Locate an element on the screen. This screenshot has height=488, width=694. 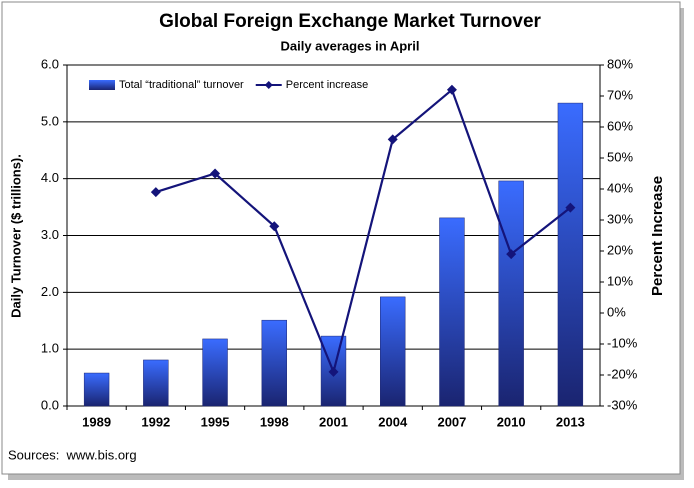
legend-label: Total “traditional” turnover is located at coordinates (181, 85).